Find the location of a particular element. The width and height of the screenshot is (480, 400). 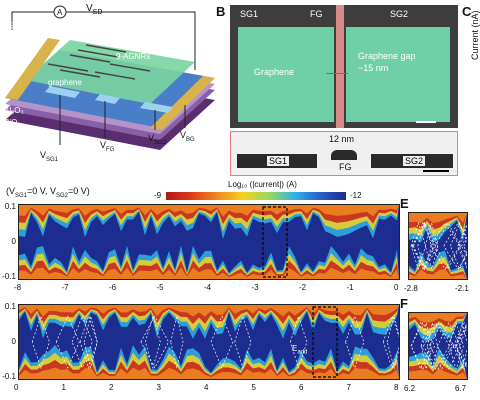

circuit-wire is located at coordinates (103, 40).